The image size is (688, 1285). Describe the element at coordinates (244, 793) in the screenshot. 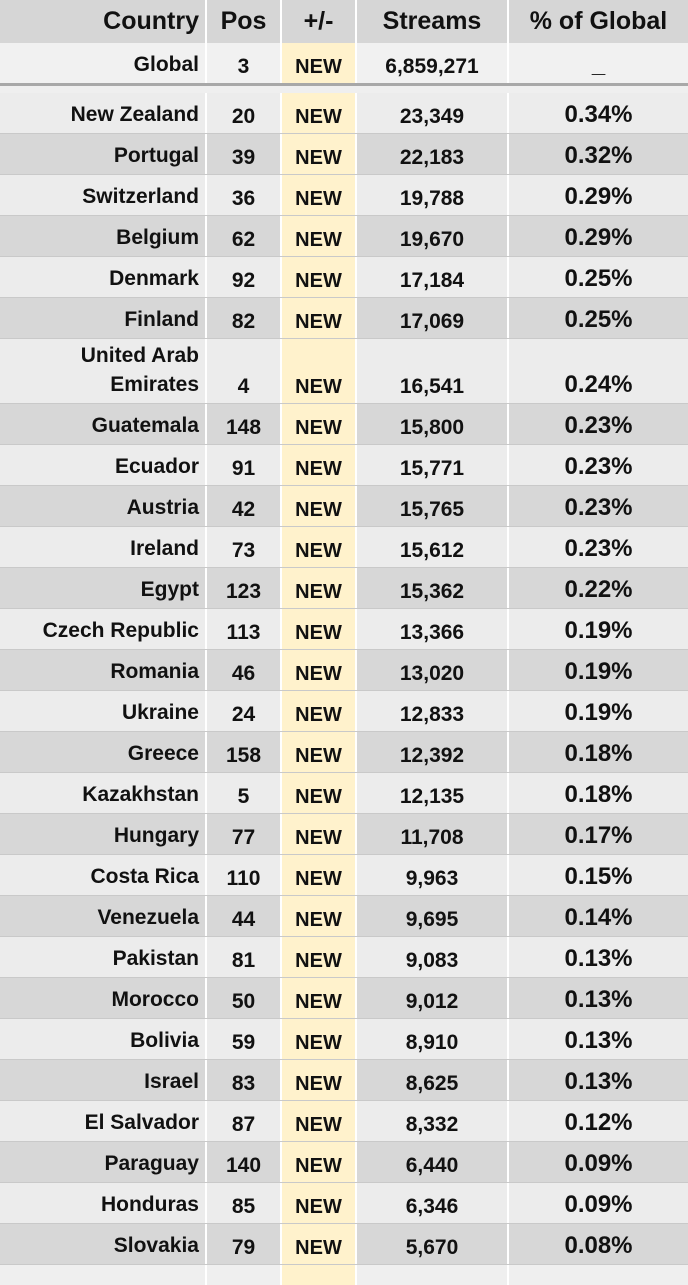

I see `row-pos: 5` at that location.